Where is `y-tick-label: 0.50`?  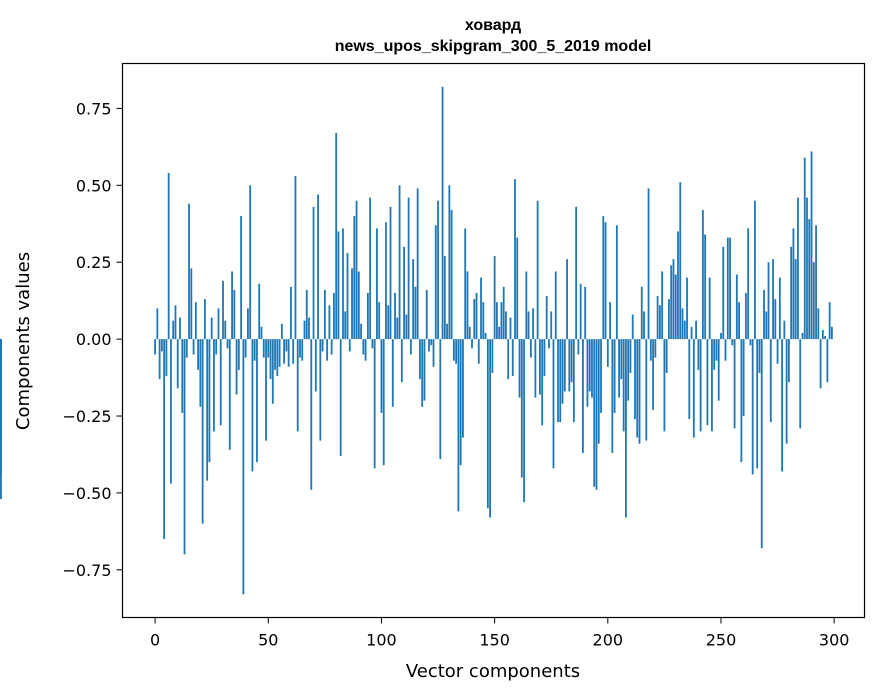 y-tick-label: 0.50 is located at coordinates (94, 185).